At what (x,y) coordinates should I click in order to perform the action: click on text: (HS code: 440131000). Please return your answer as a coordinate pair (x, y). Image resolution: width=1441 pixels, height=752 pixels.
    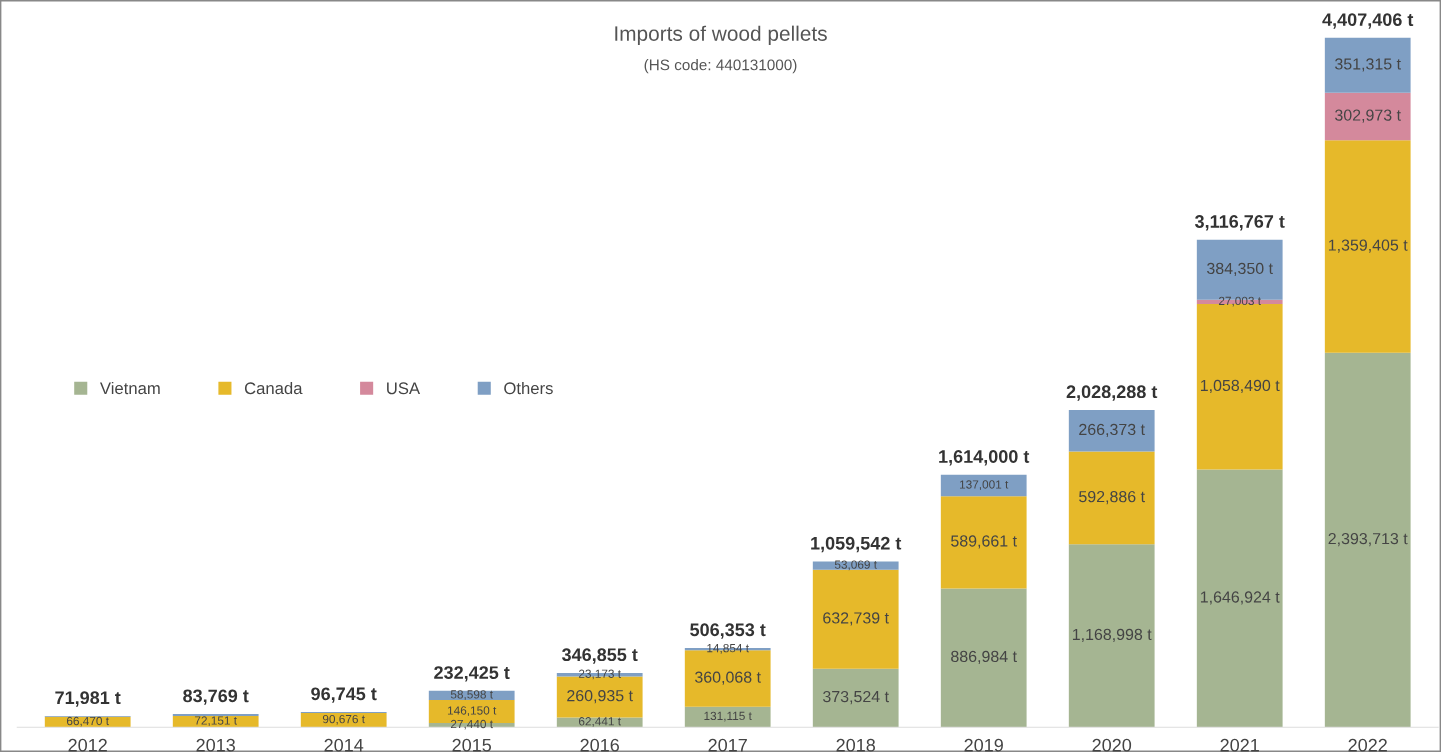
    Looking at the image, I should click on (720, 66).